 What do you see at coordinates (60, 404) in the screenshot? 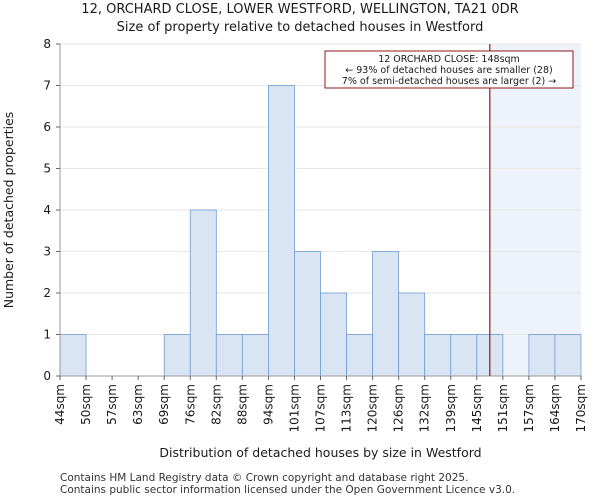
I see `x-tick-label: 44sqm` at bounding box center [60, 404].